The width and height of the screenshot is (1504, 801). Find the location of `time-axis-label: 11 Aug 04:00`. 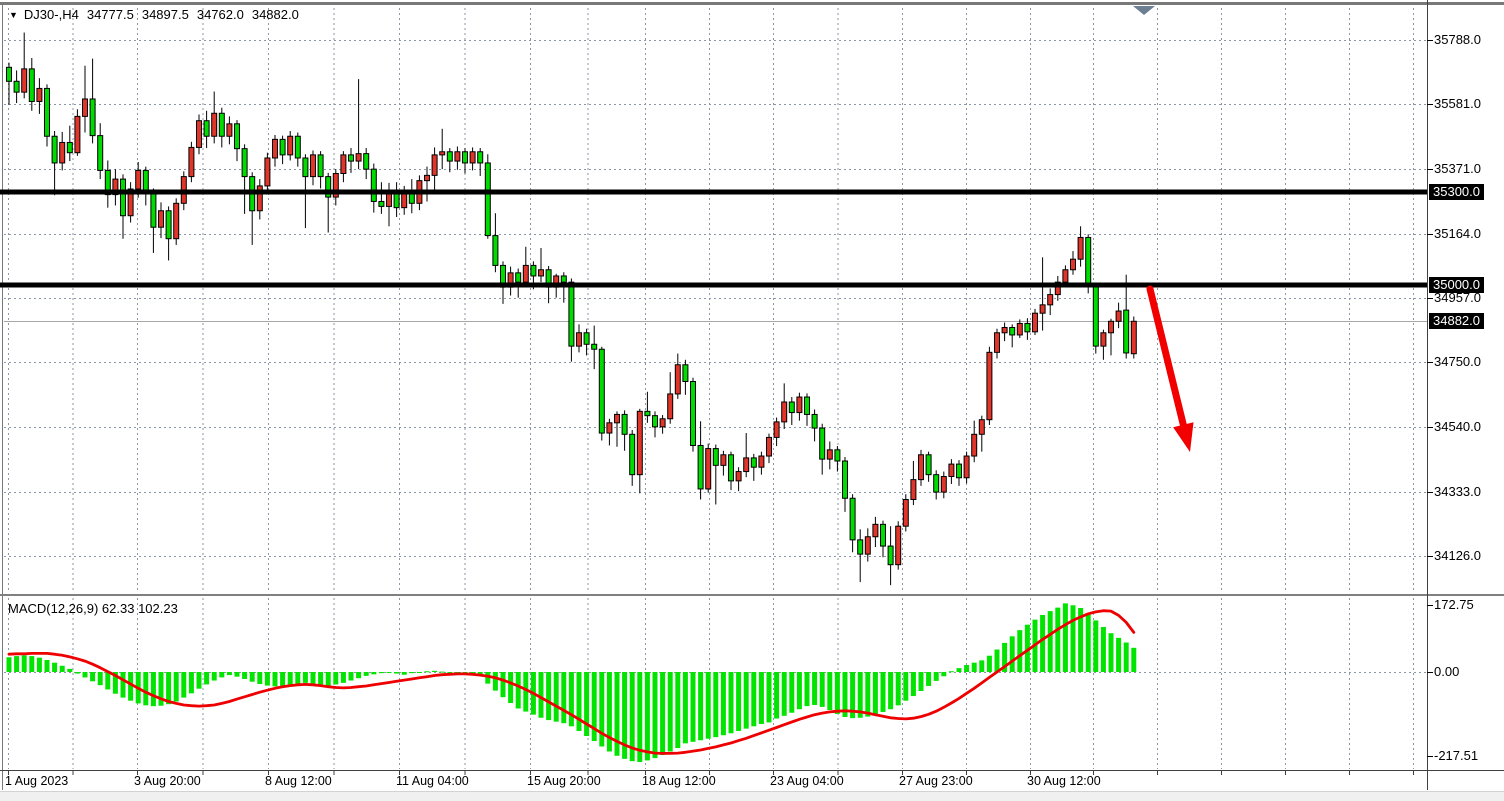

time-axis-label: 11 Aug 04:00 is located at coordinates (432, 781).